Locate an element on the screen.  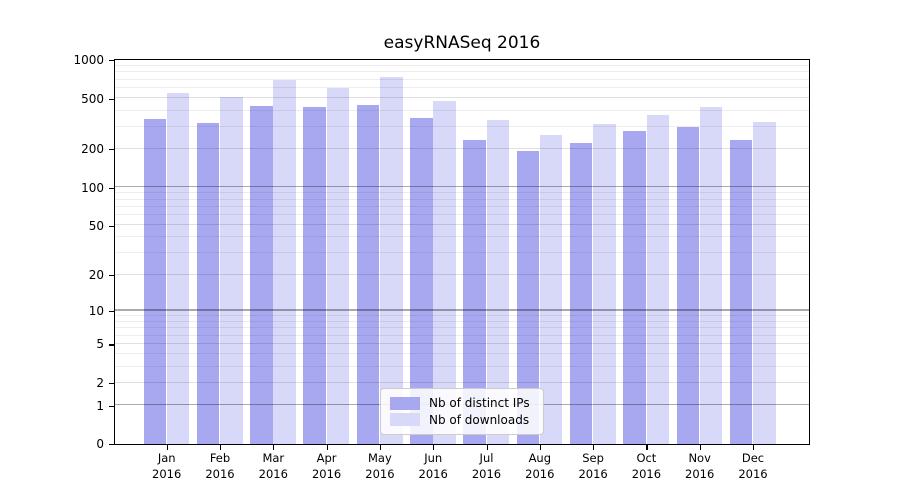
x-axis-tick-label: Jun 2016 is located at coordinates (433, 466).